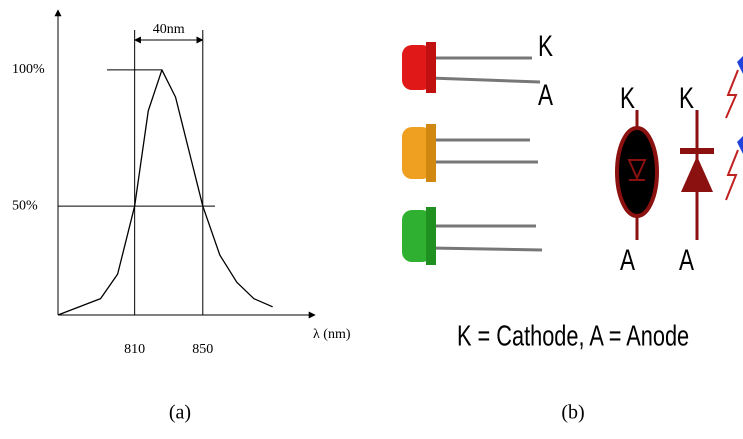  I want to click on x-tick-label: 810, so click(134, 349).